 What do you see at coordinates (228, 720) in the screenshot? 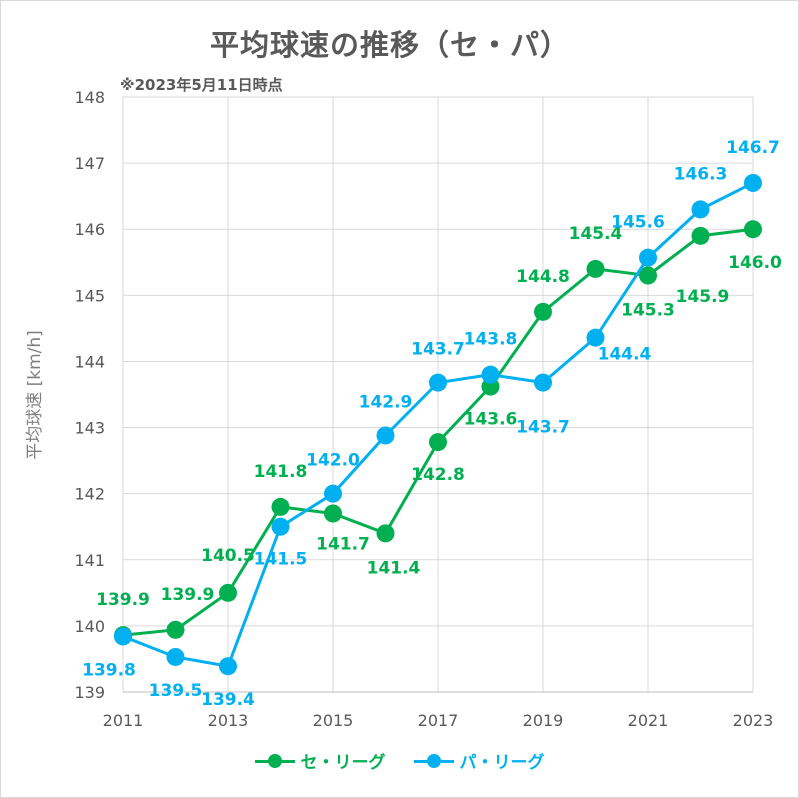
I see `x-tick-label: 2013` at bounding box center [228, 720].